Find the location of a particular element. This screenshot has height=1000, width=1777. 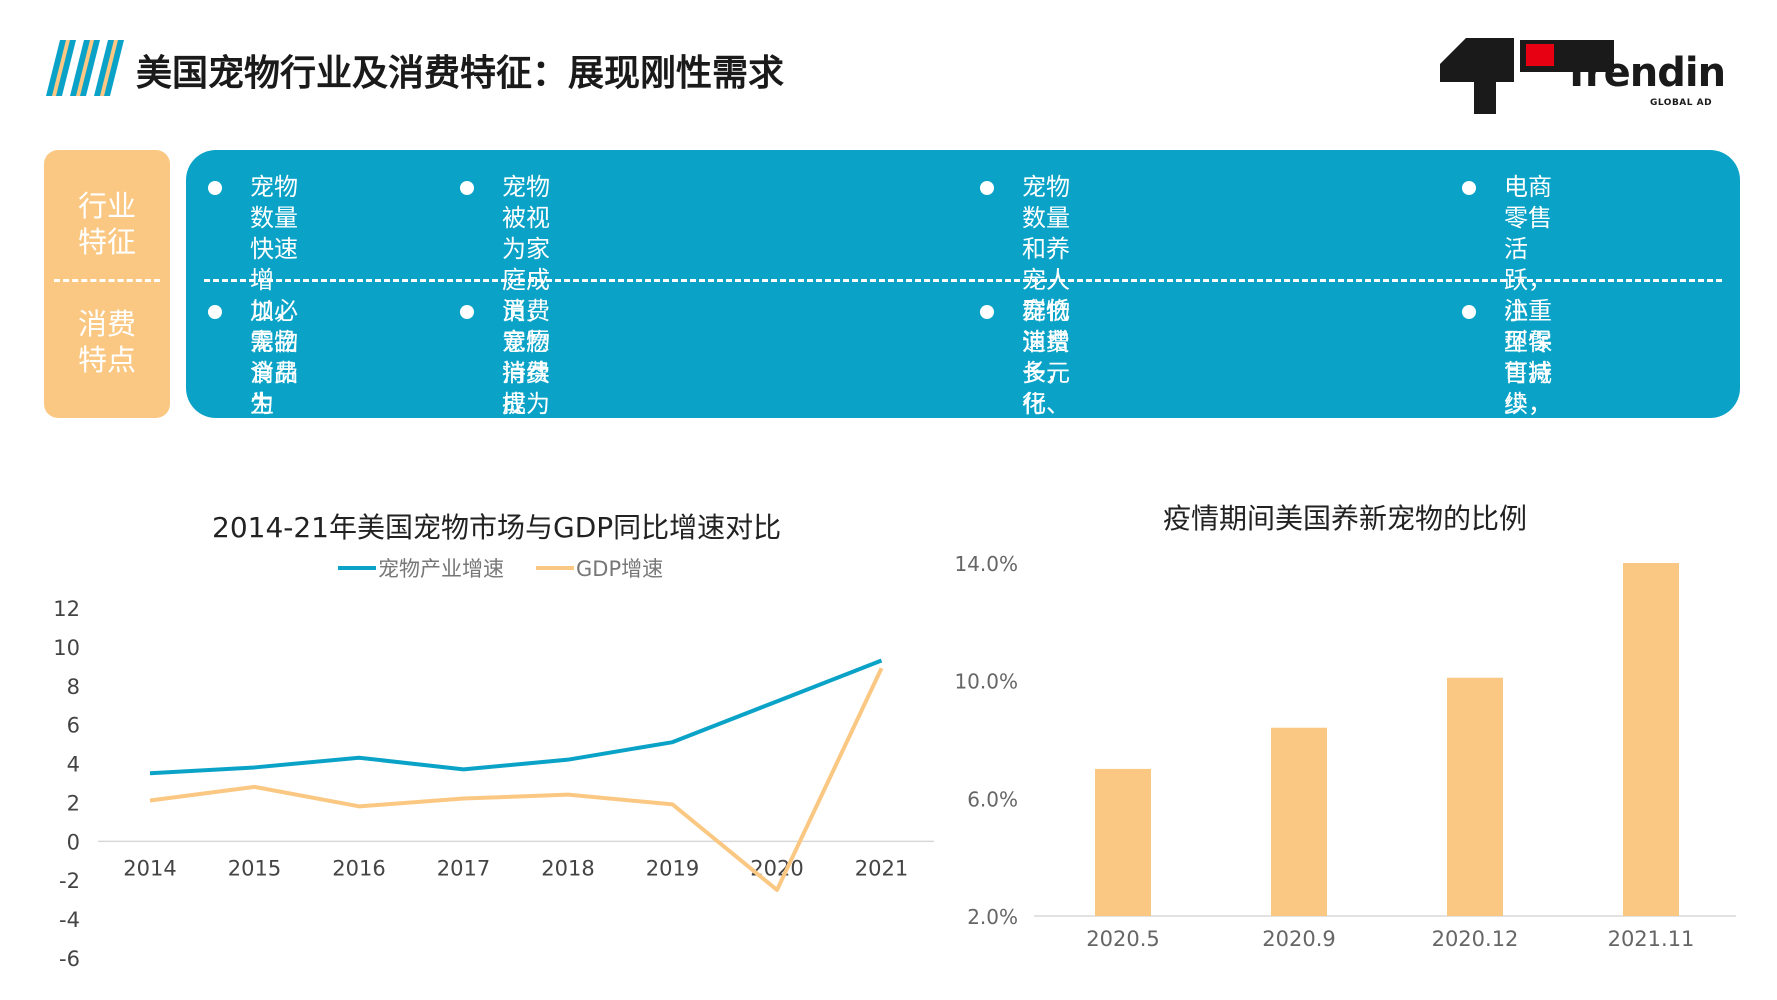

y-tick-label: 6 is located at coordinates (73, 726).